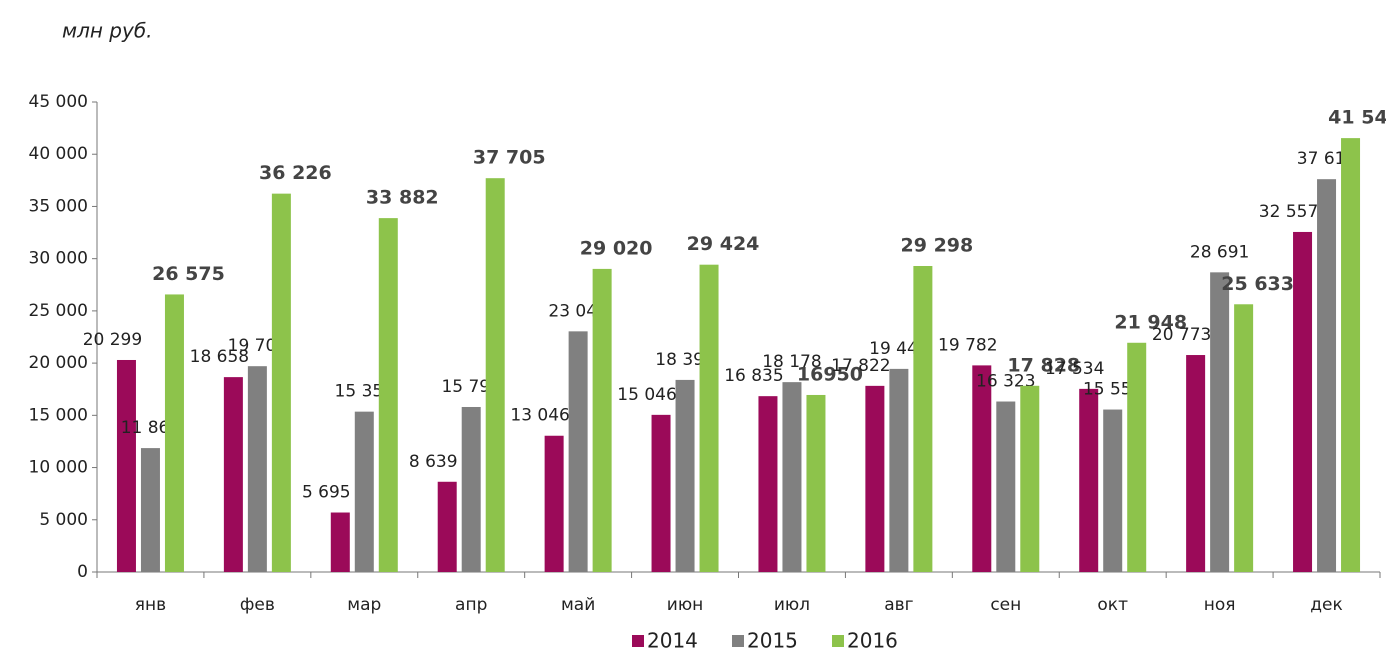  I want to click on legend-label: 2015, so click(772, 641).